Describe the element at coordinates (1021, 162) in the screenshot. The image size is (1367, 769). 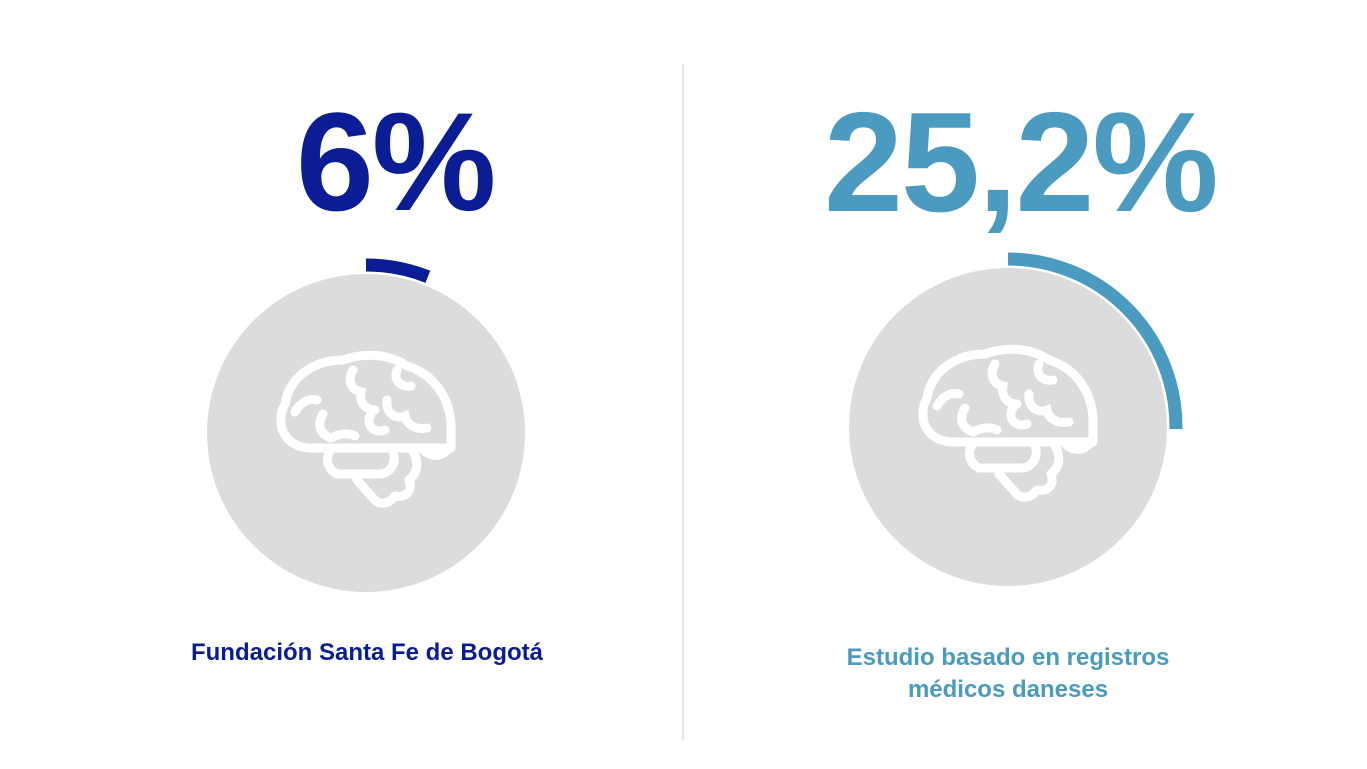
I see `stat-value: 25,2%` at that location.